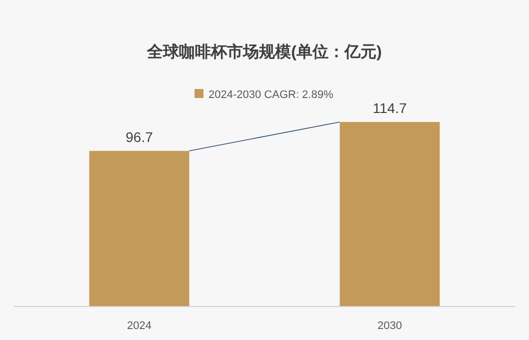 The image size is (529, 340). Describe the element at coordinates (264, 52) in the screenshot. I see `chart-title: 全球咖啡杯市场规模(单位：亿元)` at that location.